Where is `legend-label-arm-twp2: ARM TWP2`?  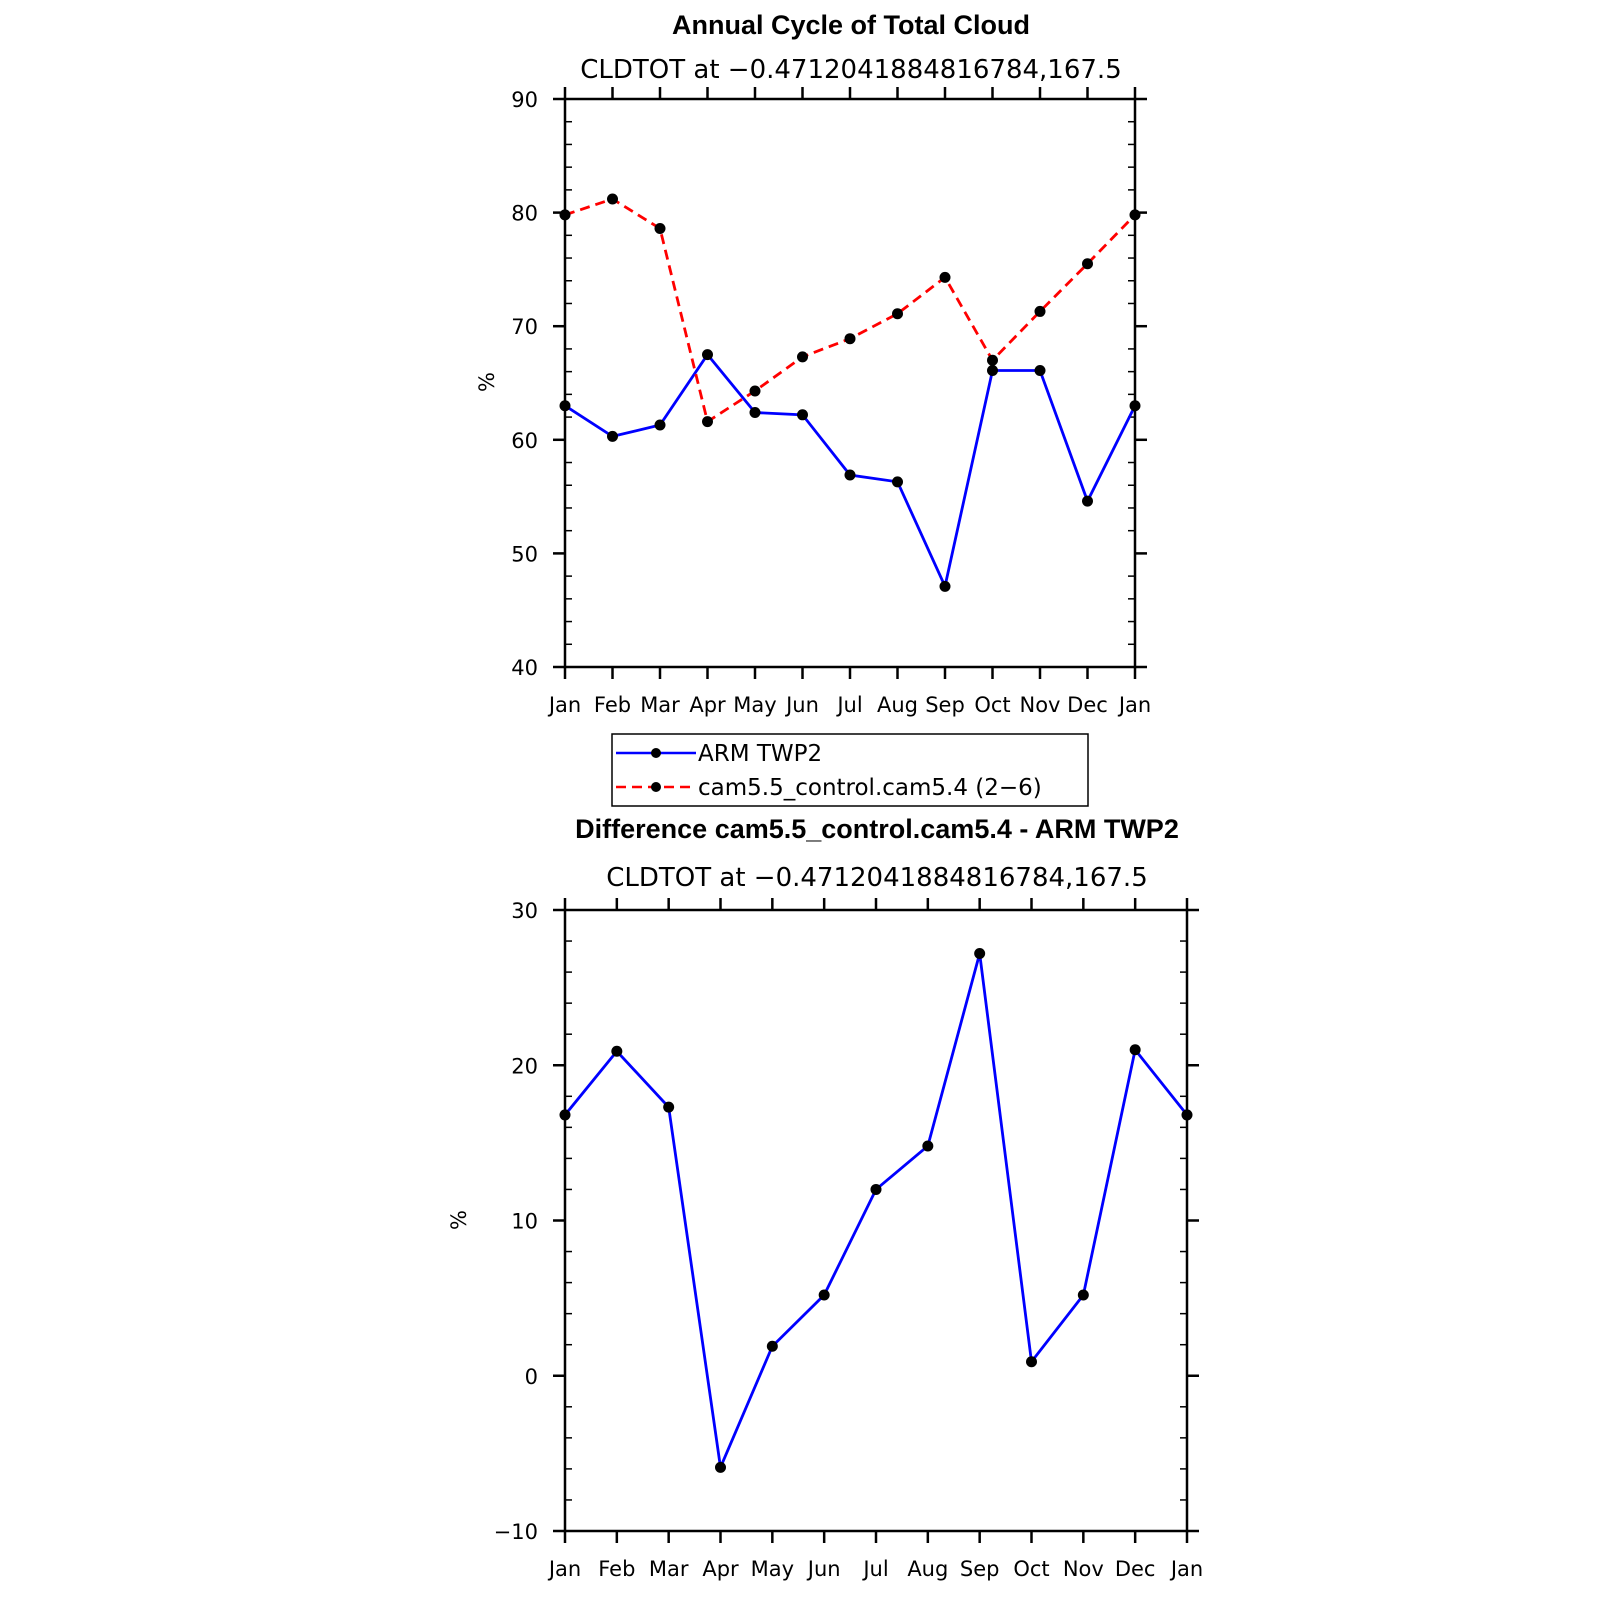 legend-label-arm-twp2: ARM TWP2 is located at coordinates (760, 754).